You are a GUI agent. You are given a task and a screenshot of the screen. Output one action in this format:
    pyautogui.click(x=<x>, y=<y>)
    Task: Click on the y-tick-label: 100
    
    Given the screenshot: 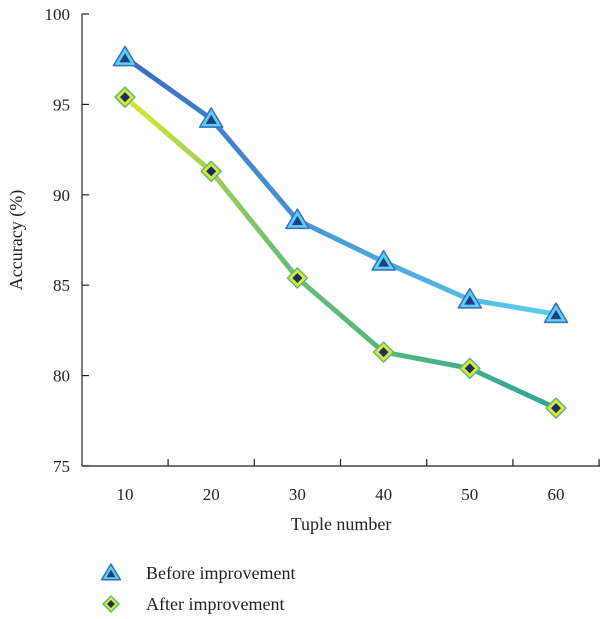 What is the action you would take?
    pyautogui.click(x=58, y=14)
    